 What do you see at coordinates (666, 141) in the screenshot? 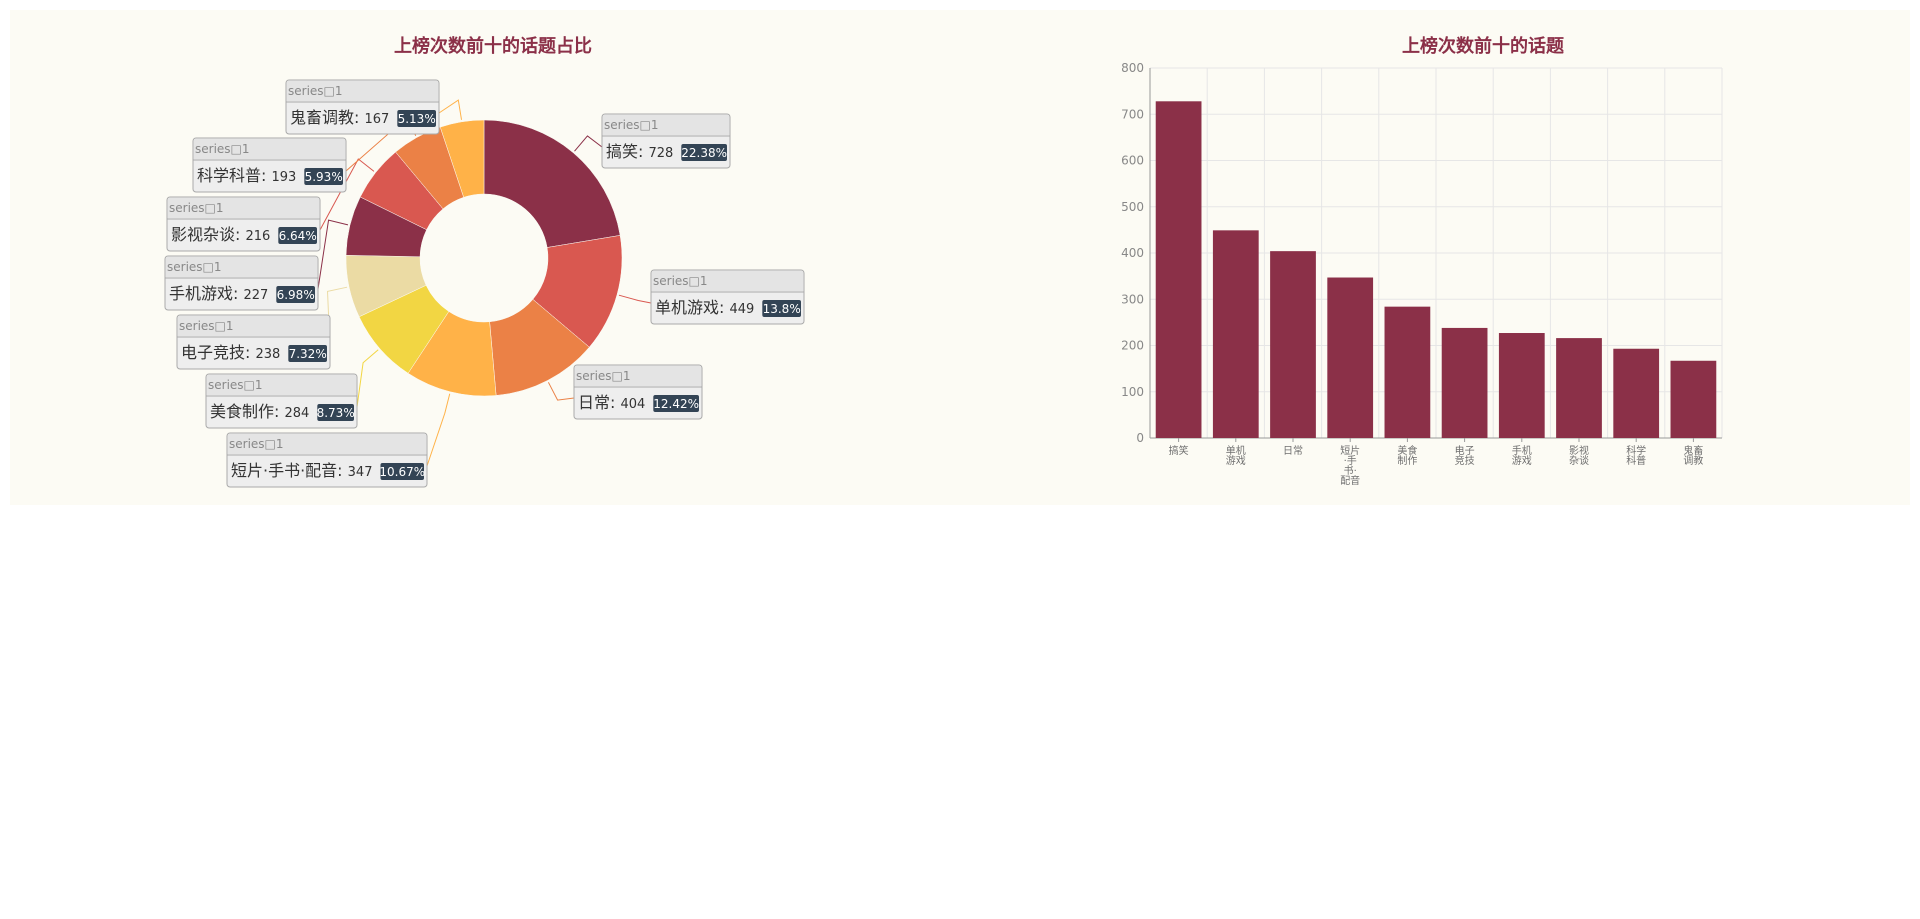
I see `pie-slice-label: series□1 搞笑: 728 22.38%` at bounding box center [666, 141].